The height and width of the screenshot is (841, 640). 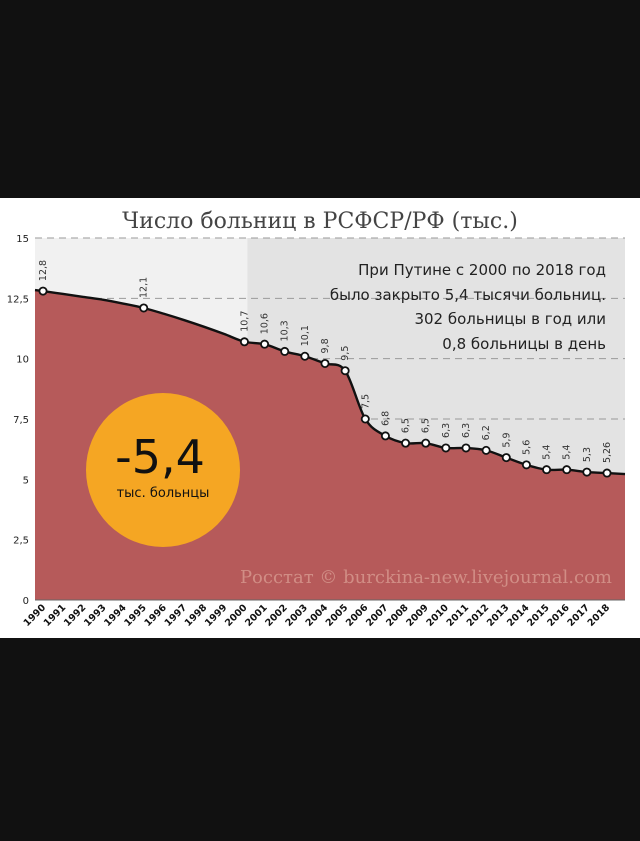 What do you see at coordinates (510, 319) in the screenshot?
I see `annotation-line-3: 302 больницы в год или` at bounding box center [510, 319].